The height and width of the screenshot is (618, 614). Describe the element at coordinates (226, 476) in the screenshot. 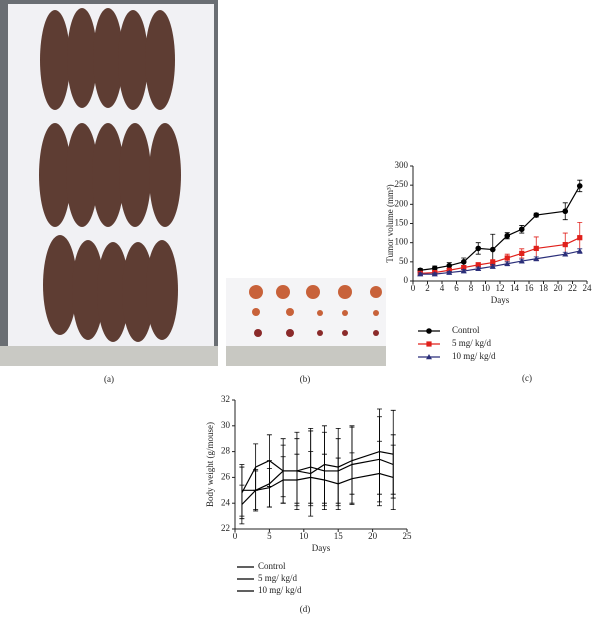

I see `y-tick-label: 26` at that location.